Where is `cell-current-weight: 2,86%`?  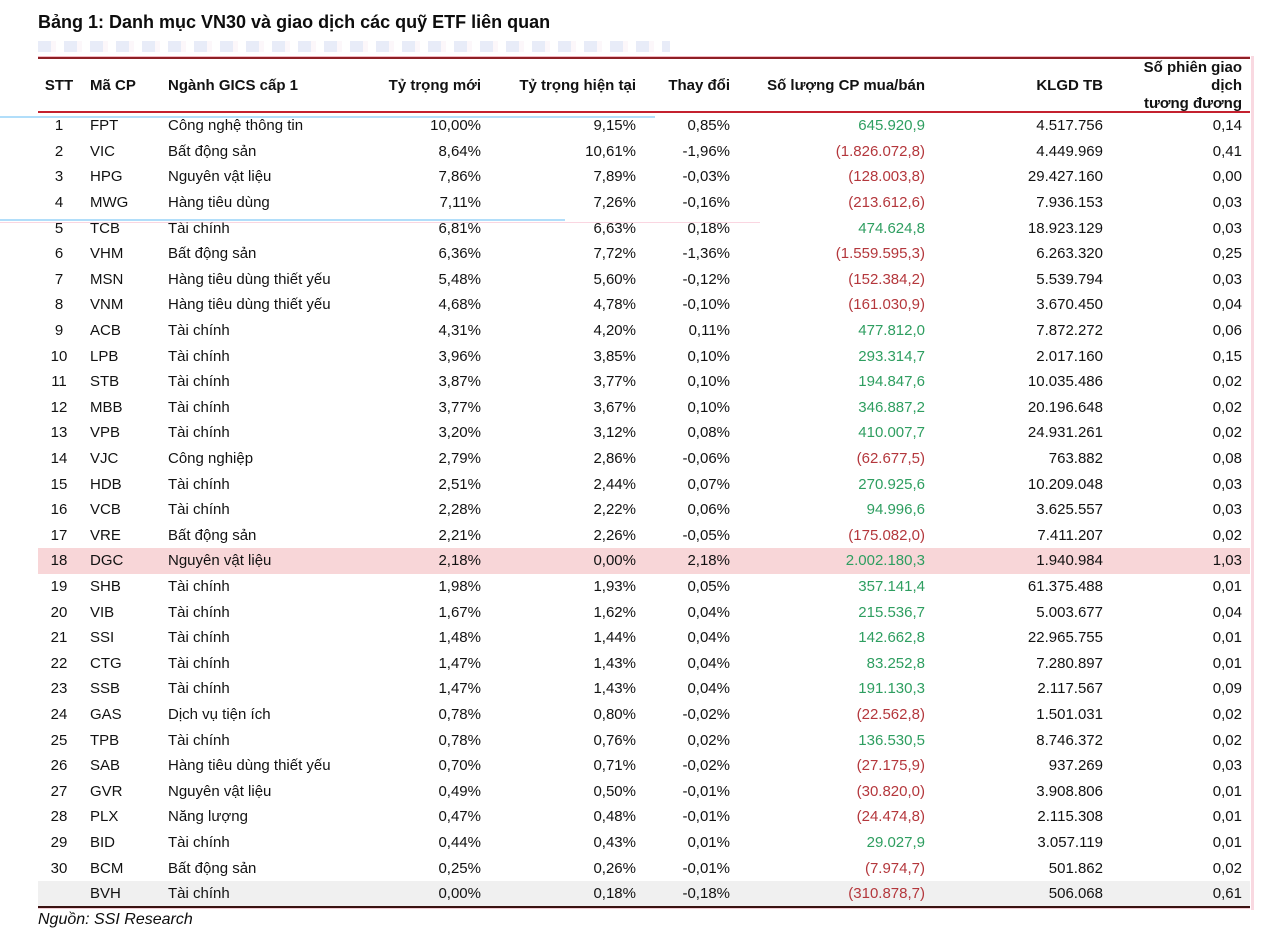 cell-current-weight: 2,86% is located at coordinates (614, 459).